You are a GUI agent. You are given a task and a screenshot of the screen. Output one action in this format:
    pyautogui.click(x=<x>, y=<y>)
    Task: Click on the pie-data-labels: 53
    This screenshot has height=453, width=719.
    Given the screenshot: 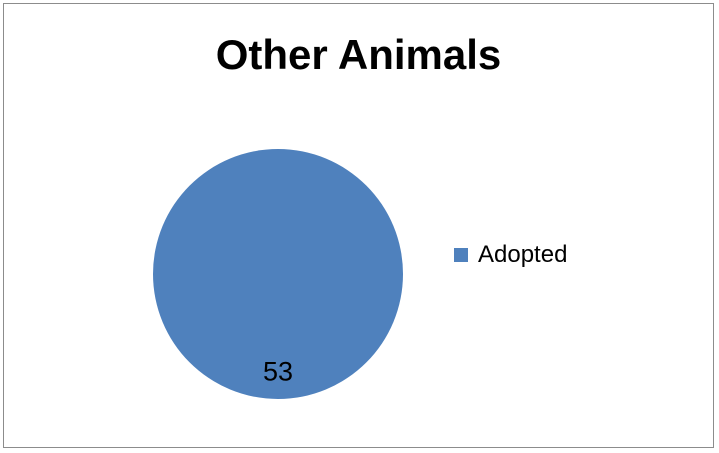 What is the action you would take?
    pyautogui.click(x=278, y=372)
    